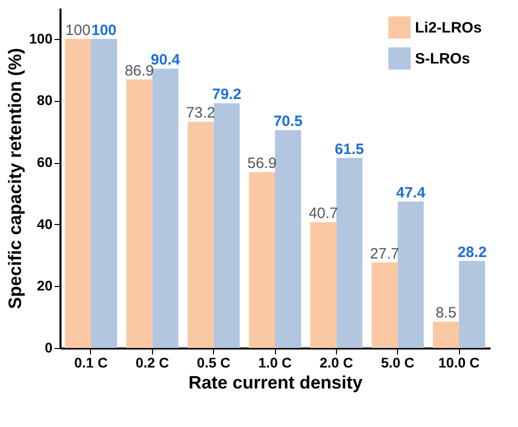 This screenshot has width=518, height=427. What do you see at coordinates (459, 362) in the screenshot?
I see `x-tick-label: 10.0 C` at bounding box center [459, 362].